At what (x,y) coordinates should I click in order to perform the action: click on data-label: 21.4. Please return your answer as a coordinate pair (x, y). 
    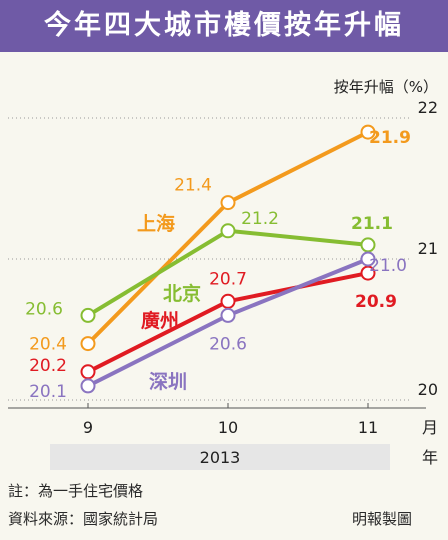
    Looking at the image, I should click on (193, 186).